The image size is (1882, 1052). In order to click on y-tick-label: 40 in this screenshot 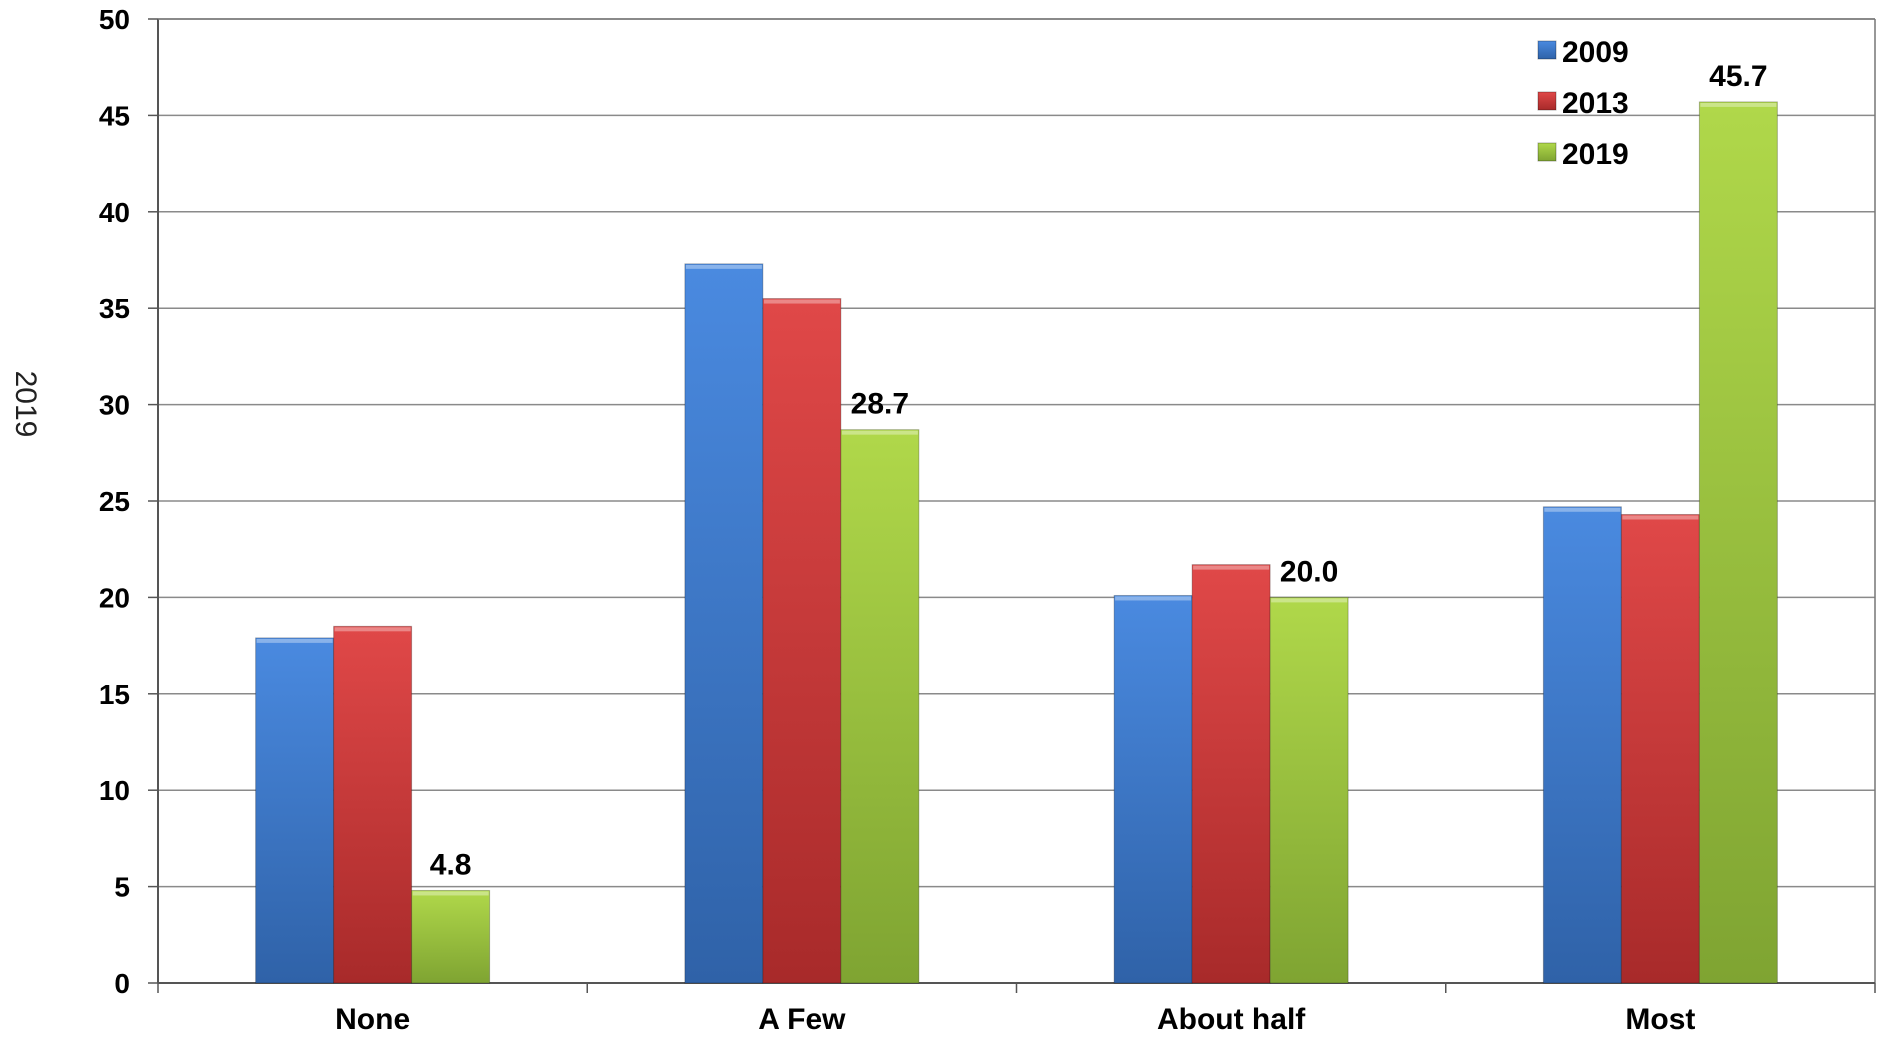, I will do `click(114, 212)`.